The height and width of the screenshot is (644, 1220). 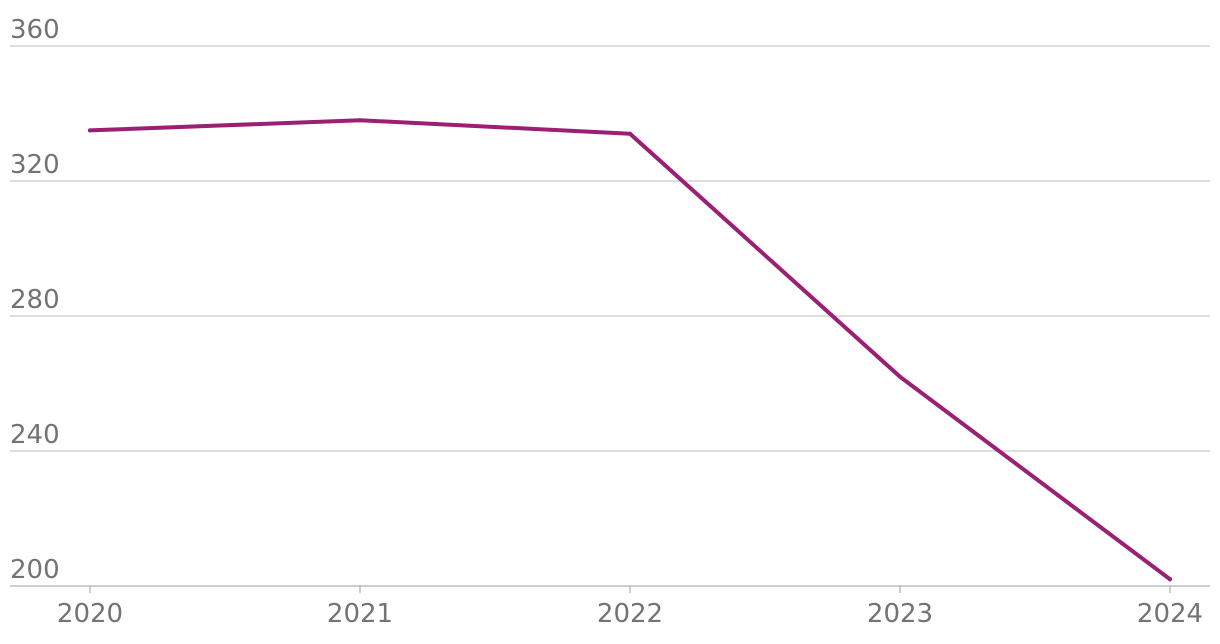 What do you see at coordinates (360, 614) in the screenshot?
I see `x-tick-label: 2021` at bounding box center [360, 614].